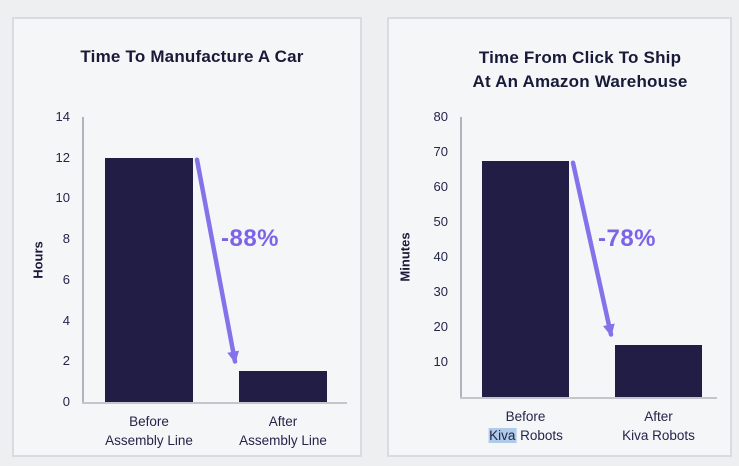 This screenshot has width=739, height=466. What do you see at coordinates (440, 151) in the screenshot?
I see `y-tick-label: 70` at bounding box center [440, 151].